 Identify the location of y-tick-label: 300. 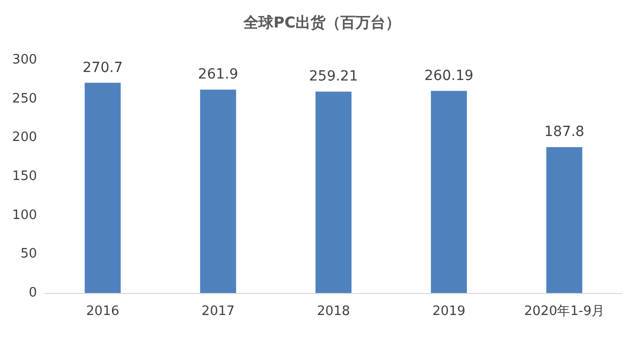
(24, 60).